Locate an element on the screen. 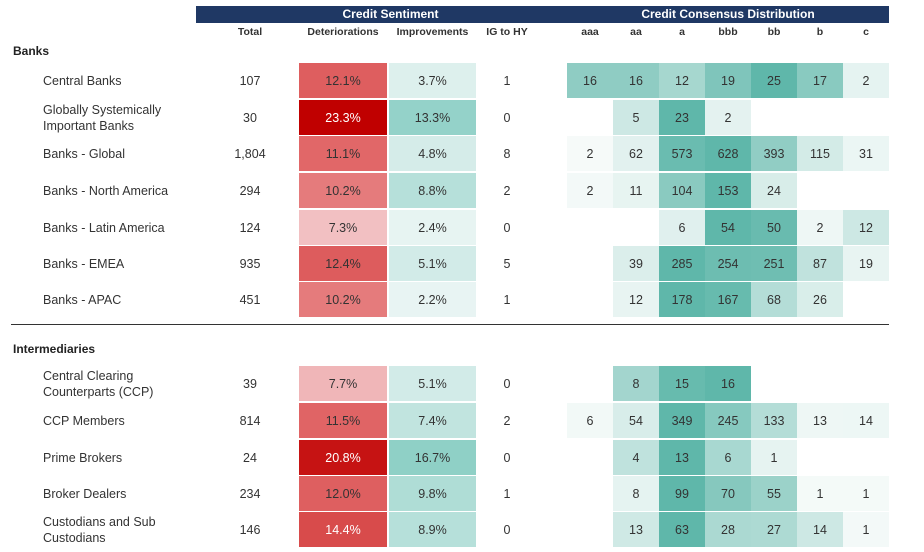 The width and height of the screenshot is (924, 552). distribution-cell-a: 13 is located at coordinates (682, 457).